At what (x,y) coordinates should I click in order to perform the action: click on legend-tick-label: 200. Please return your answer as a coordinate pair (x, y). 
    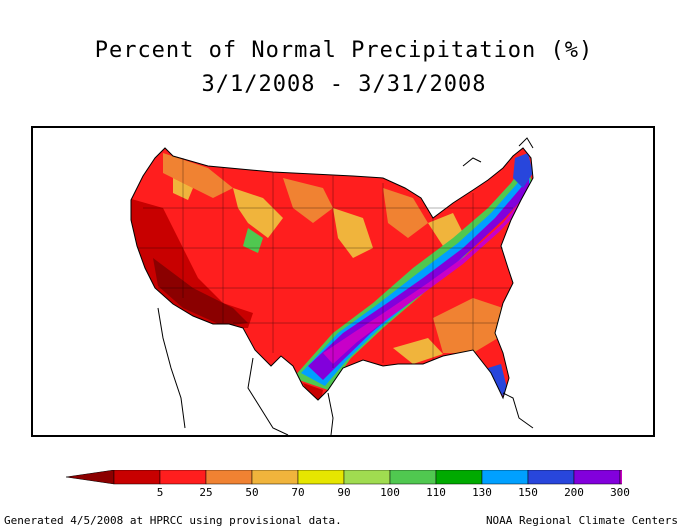
    Looking at the image, I should click on (574, 492).